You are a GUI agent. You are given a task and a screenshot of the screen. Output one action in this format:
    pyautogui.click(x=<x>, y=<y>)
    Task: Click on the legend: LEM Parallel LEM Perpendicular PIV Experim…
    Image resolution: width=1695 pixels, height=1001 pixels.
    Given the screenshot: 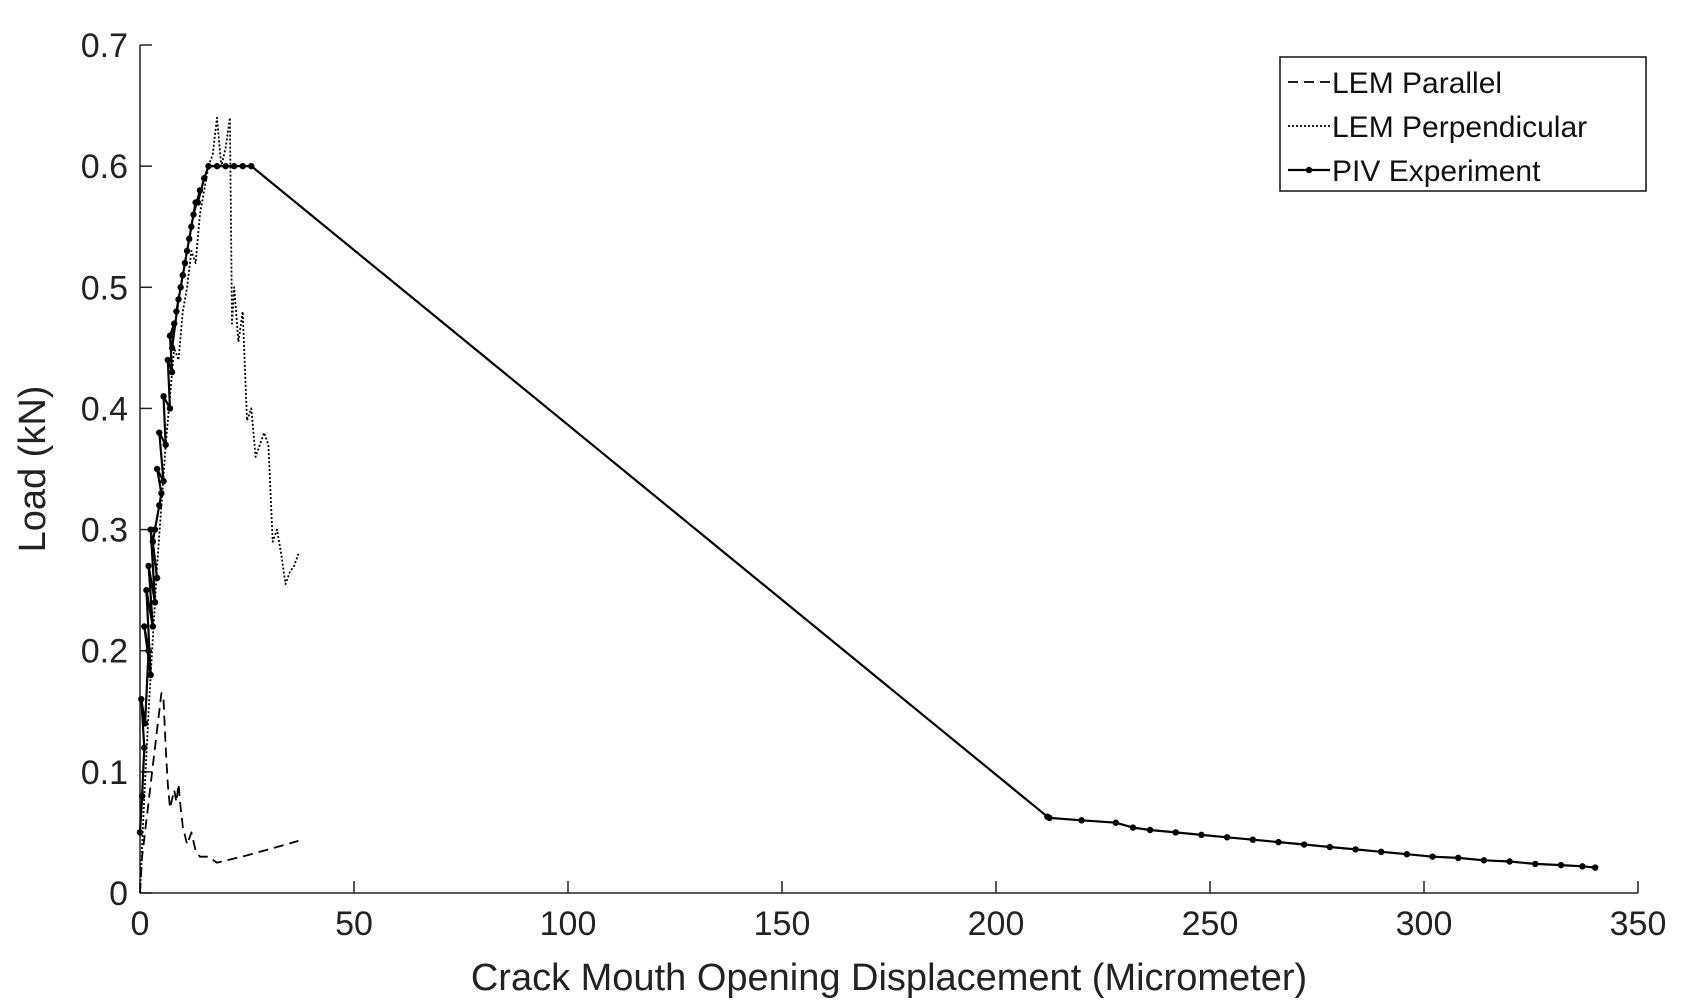 What is the action you would take?
    pyautogui.click(x=1463, y=124)
    